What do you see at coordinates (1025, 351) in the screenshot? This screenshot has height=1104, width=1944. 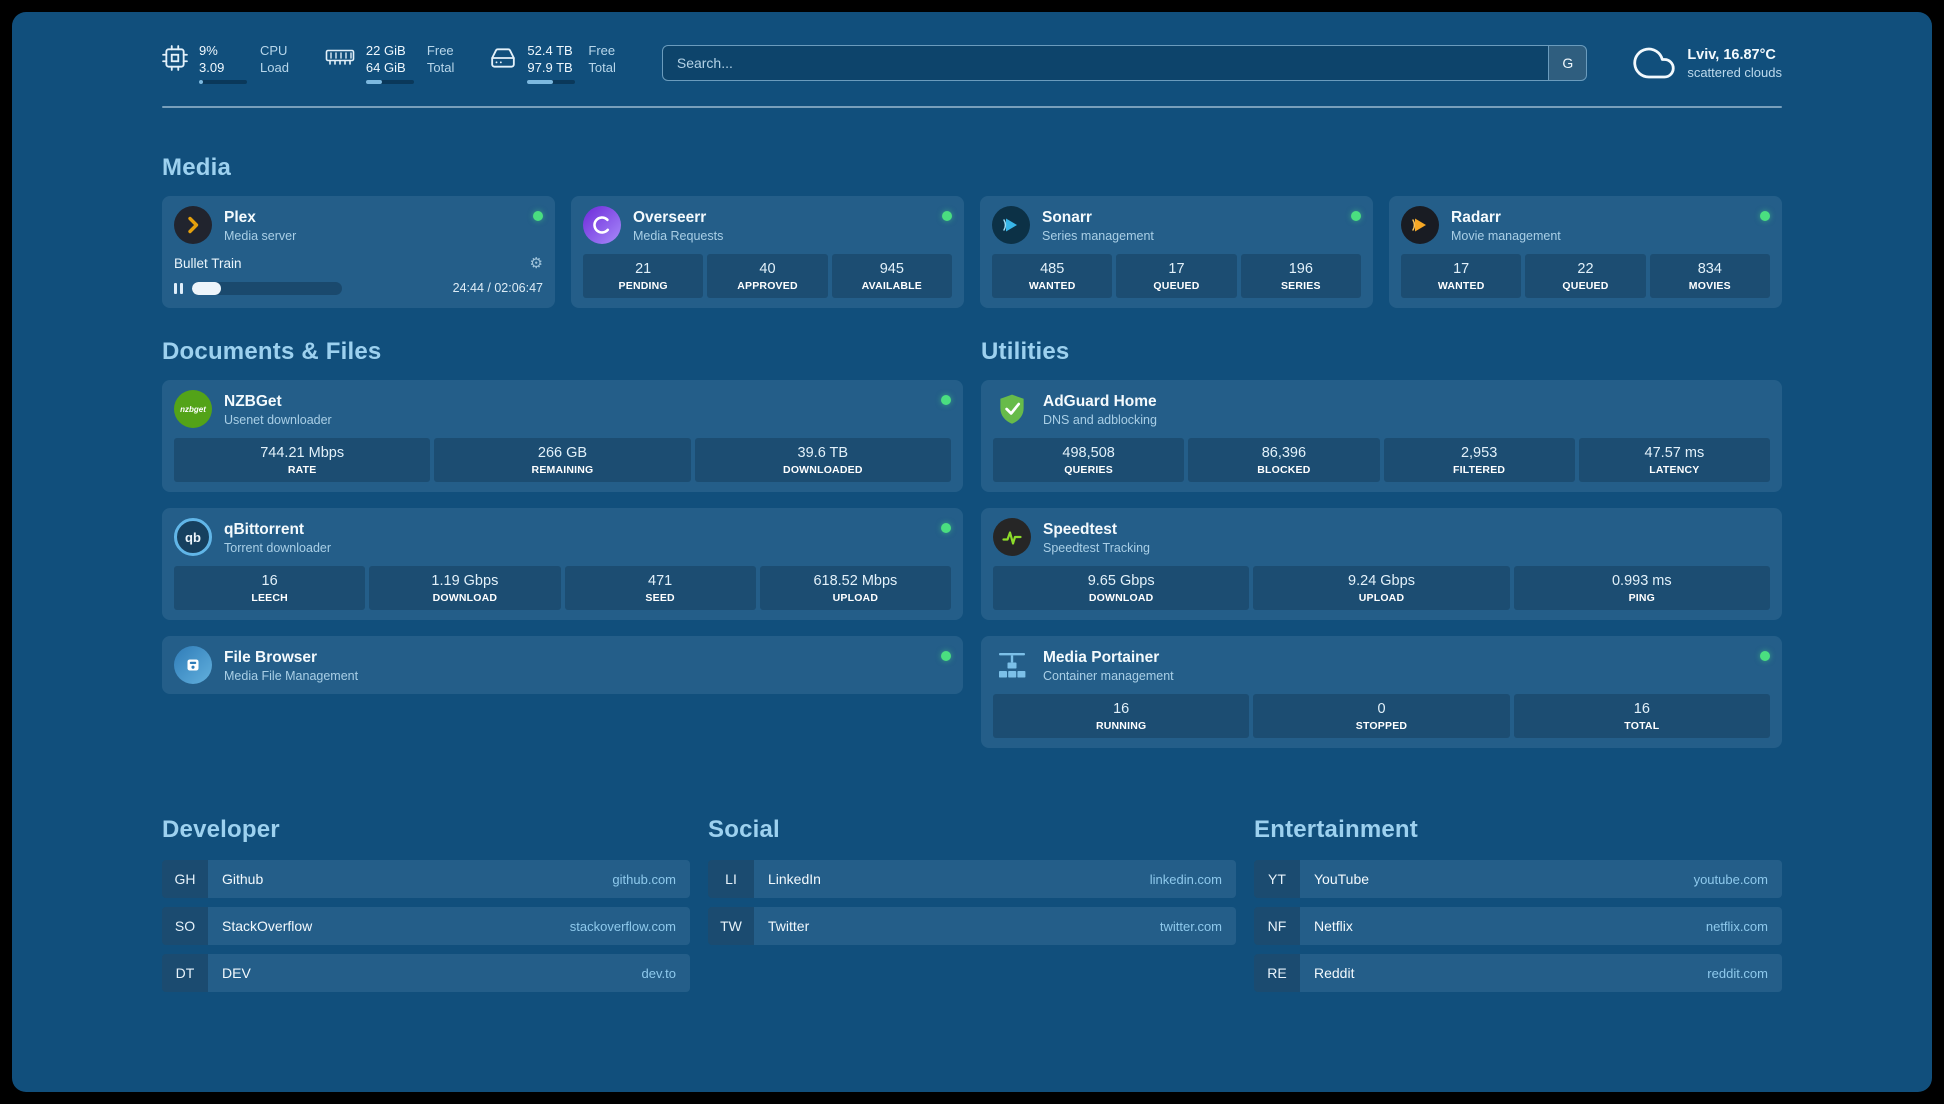 I see `section-title-utilities: Utilities` at bounding box center [1025, 351].